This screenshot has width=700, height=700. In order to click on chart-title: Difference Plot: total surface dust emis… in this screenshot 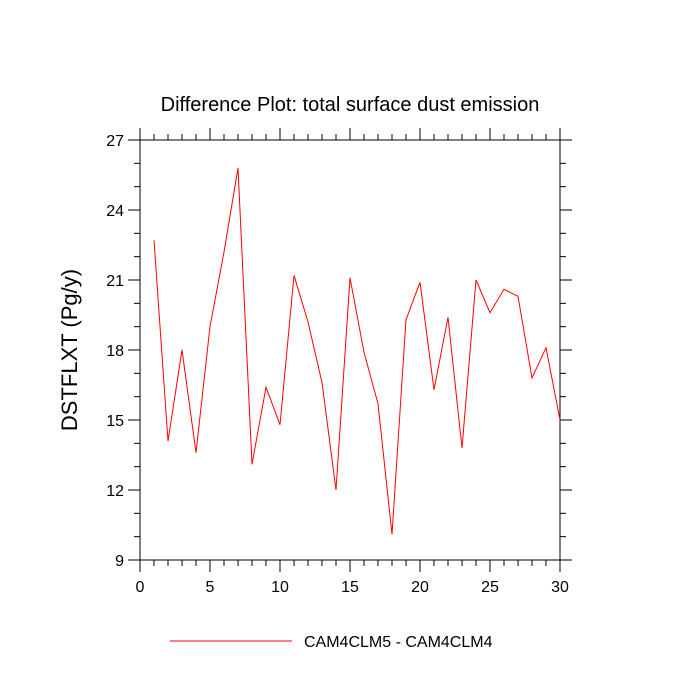, I will do `click(350, 105)`.